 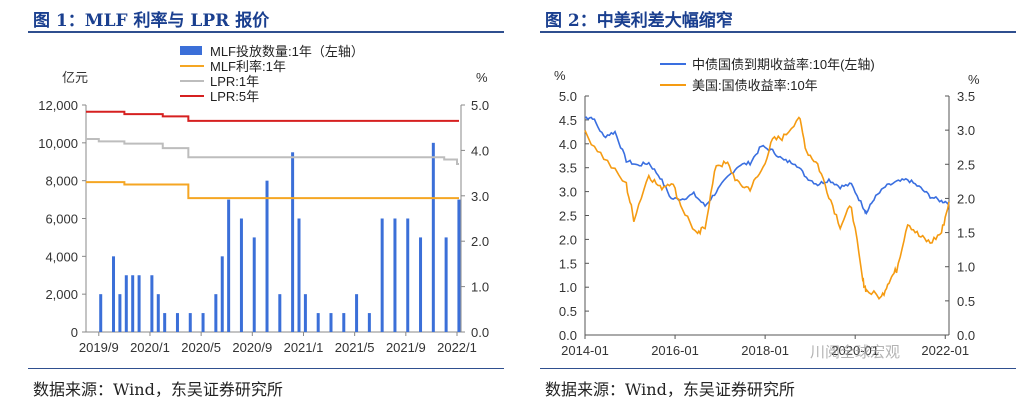 What do you see at coordinates (480, 105) in the screenshot?
I see `y-tick-label-right: 5.0` at bounding box center [480, 105].